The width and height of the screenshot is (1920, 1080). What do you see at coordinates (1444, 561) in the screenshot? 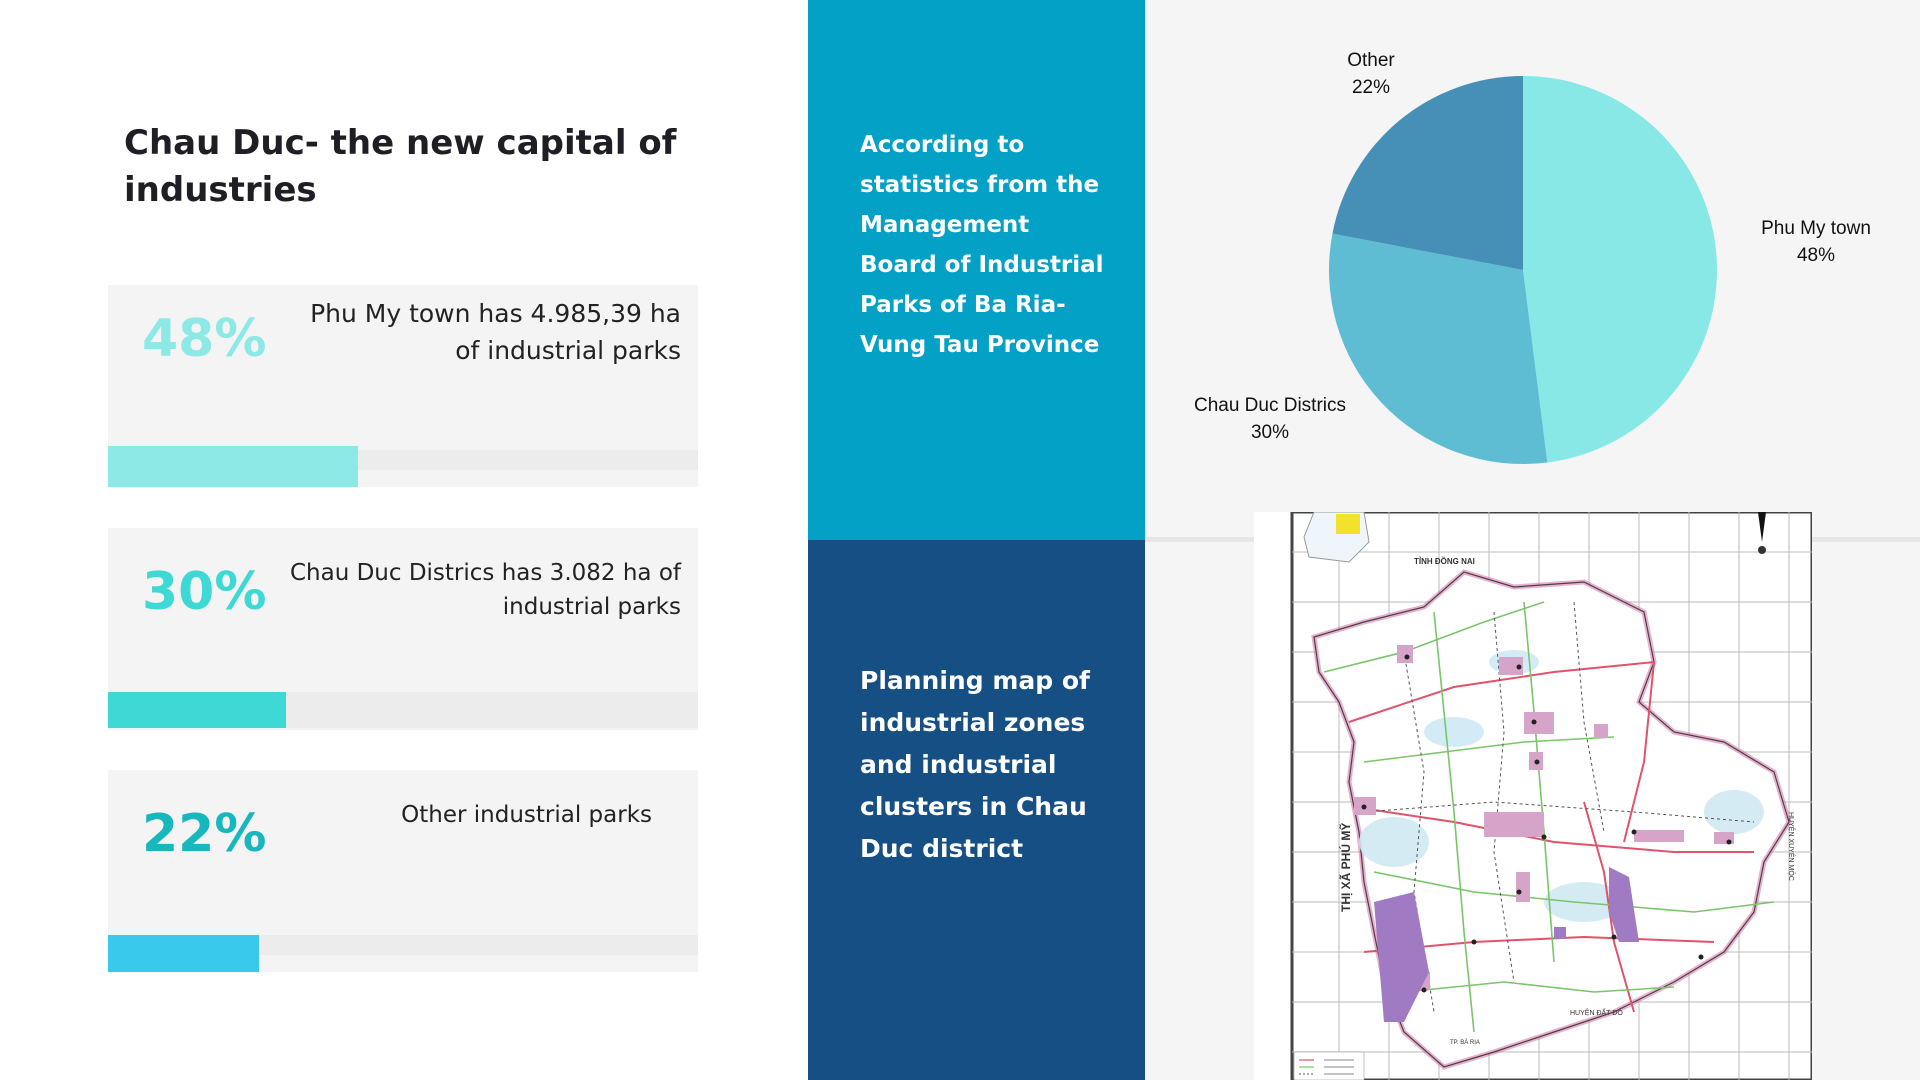
I see `map-label-north: TỈNH ĐỒNG NAI` at bounding box center [1444, 561].